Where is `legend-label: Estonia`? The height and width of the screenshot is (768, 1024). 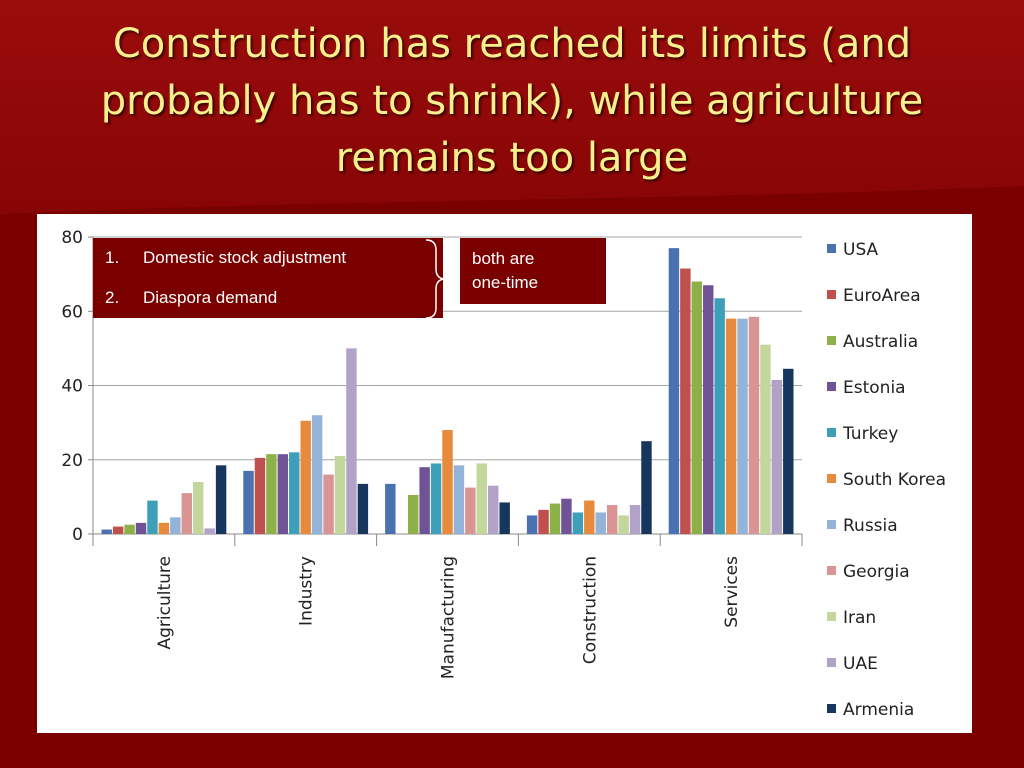 legend-label: Estonia is located at coordinates (874, 388).